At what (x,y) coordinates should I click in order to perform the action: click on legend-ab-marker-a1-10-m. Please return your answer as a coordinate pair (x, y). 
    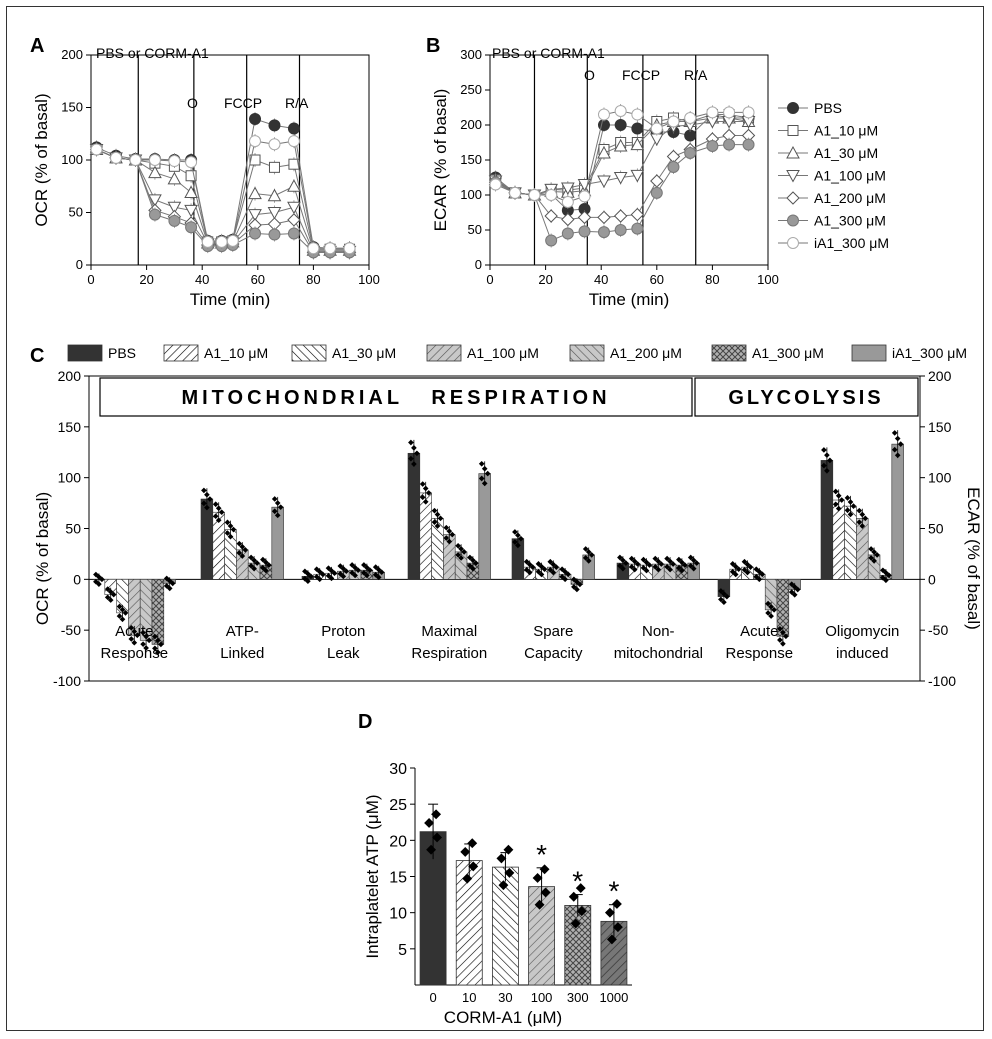
    Looking at the image, I should click on (793, 130).